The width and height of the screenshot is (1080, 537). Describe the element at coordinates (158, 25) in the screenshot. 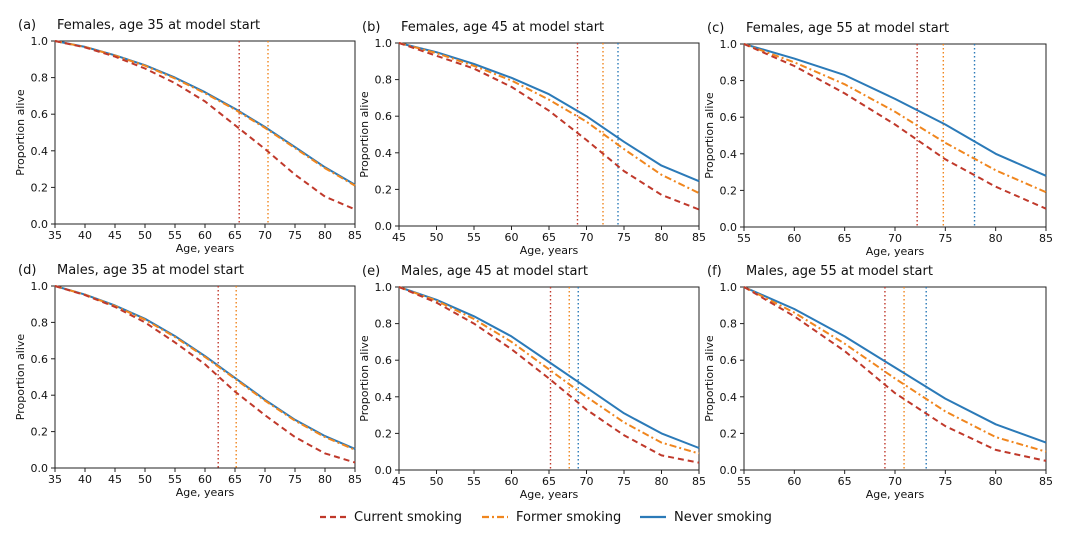

I see `panel-title: Females, age 35 at model start` at that location.